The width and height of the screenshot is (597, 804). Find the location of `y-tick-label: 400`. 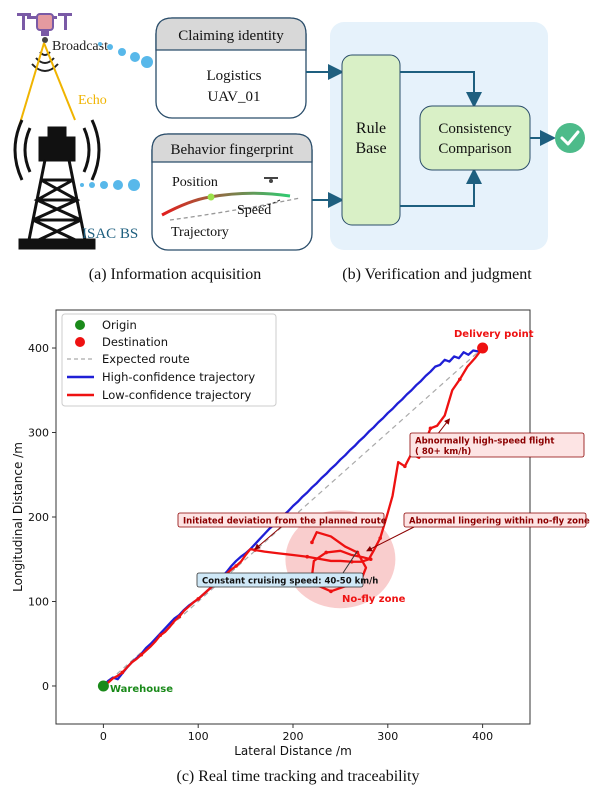

y-tick-label: 400 is located at coordinates (38, 348).